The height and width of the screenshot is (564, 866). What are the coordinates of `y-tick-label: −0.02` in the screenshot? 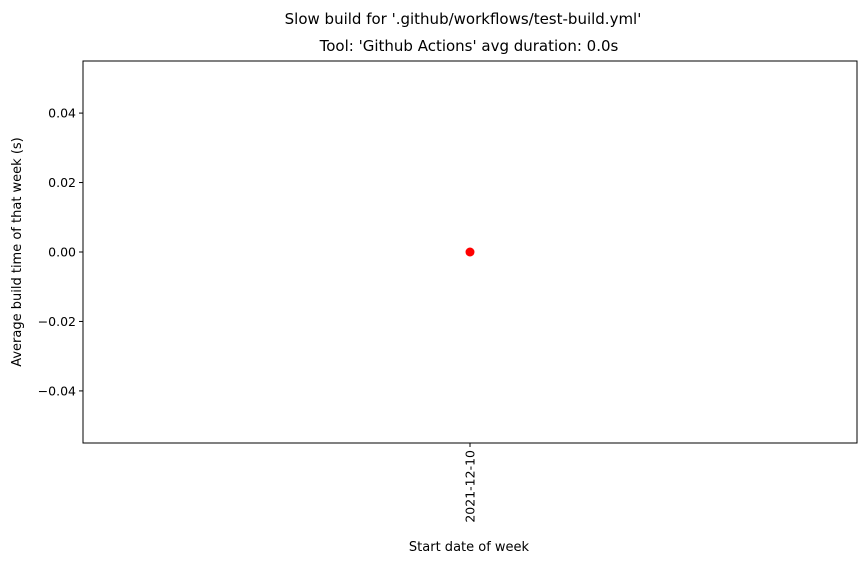 It's located at (57, 321).